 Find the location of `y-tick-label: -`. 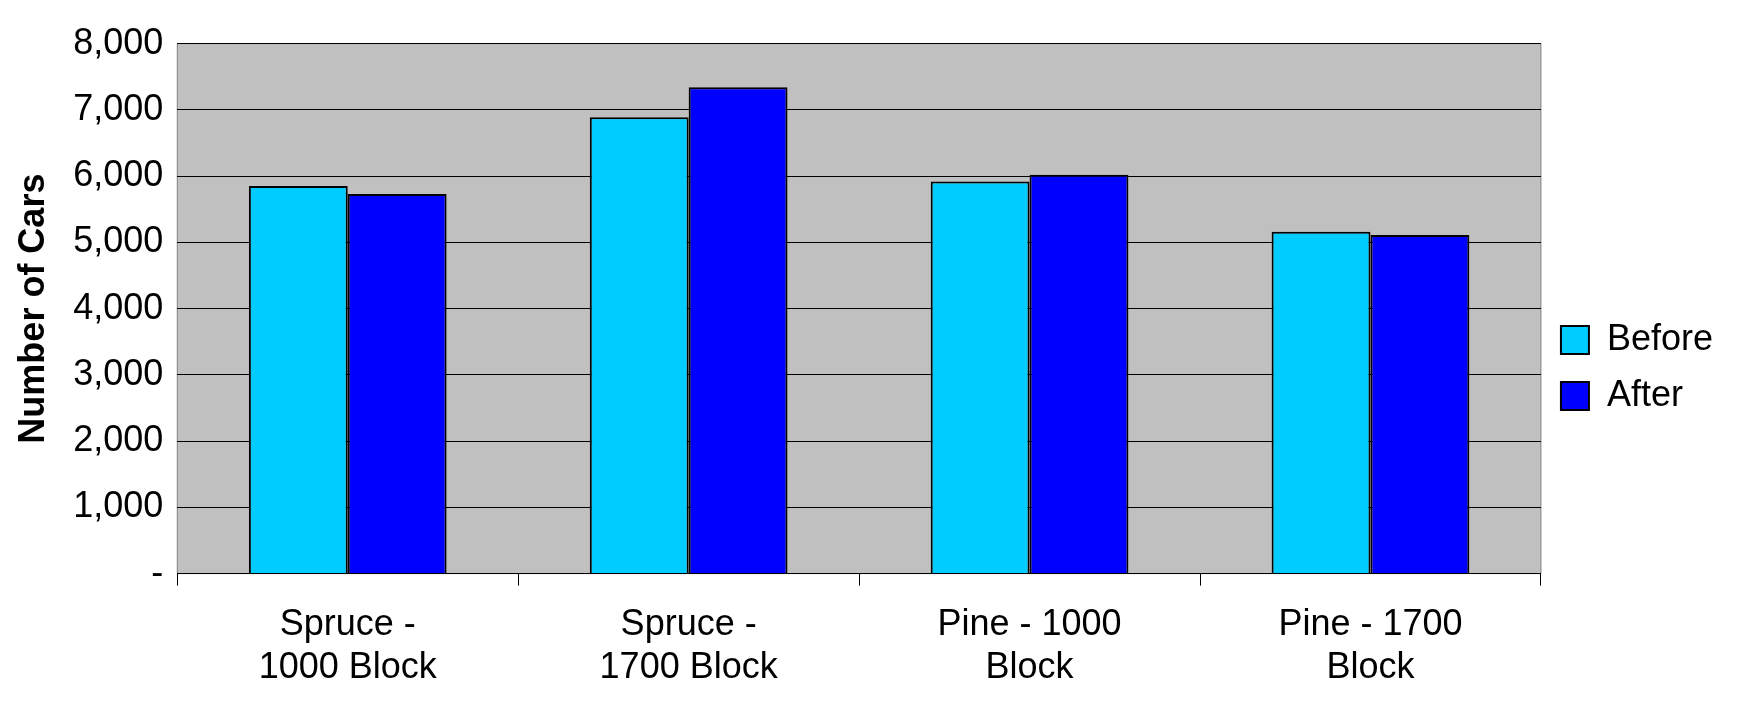

y-tick-label: - is located at coordinates (157, 571).